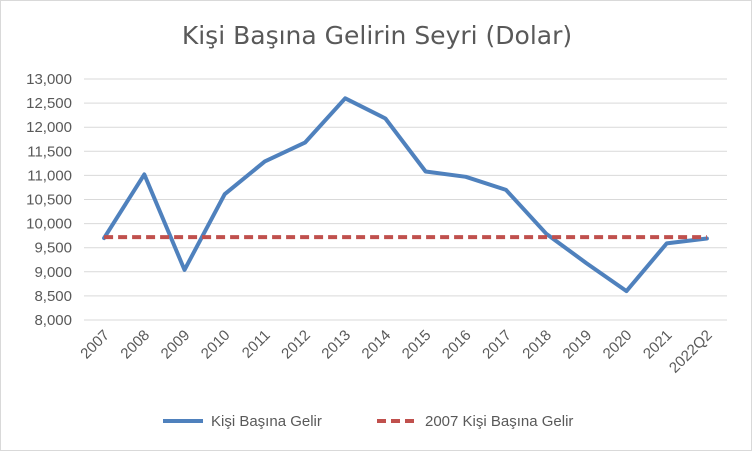 The image size is (752, 452). I want to click on x-tick-label: 2022Q2, so click(691, 352).